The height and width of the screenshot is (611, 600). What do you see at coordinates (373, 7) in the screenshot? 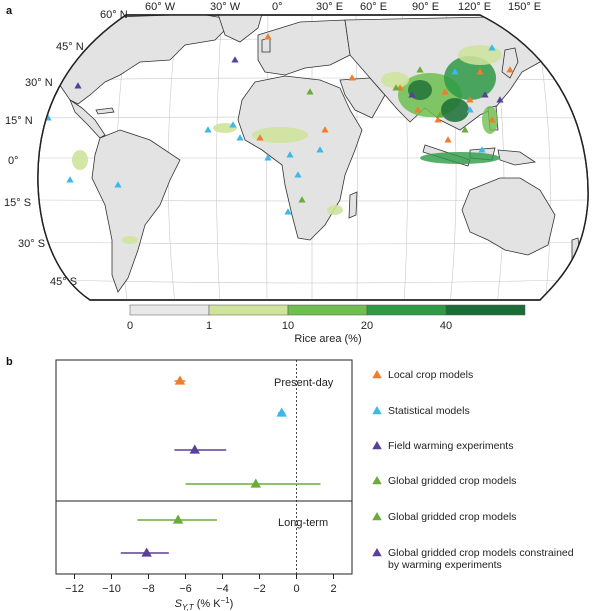
I see `lon-label: 60° E` at bounding box center [373, 7].